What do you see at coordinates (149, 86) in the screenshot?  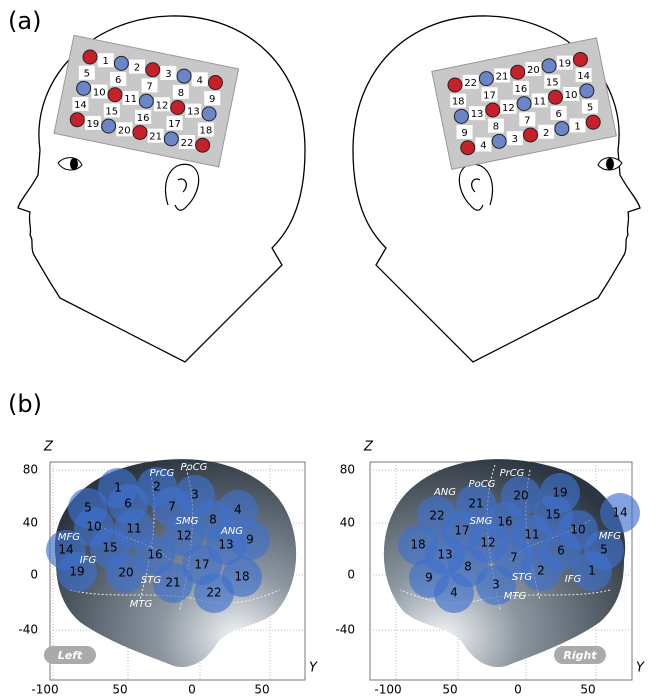 I see `channel-label: 7` at bounding box center [149, 86].